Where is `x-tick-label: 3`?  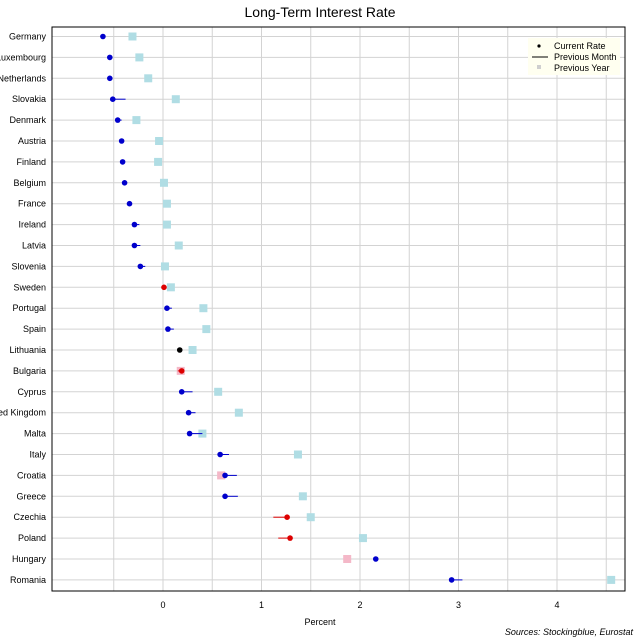
x-tick-label: 3 is located at coordinates (458, 605).